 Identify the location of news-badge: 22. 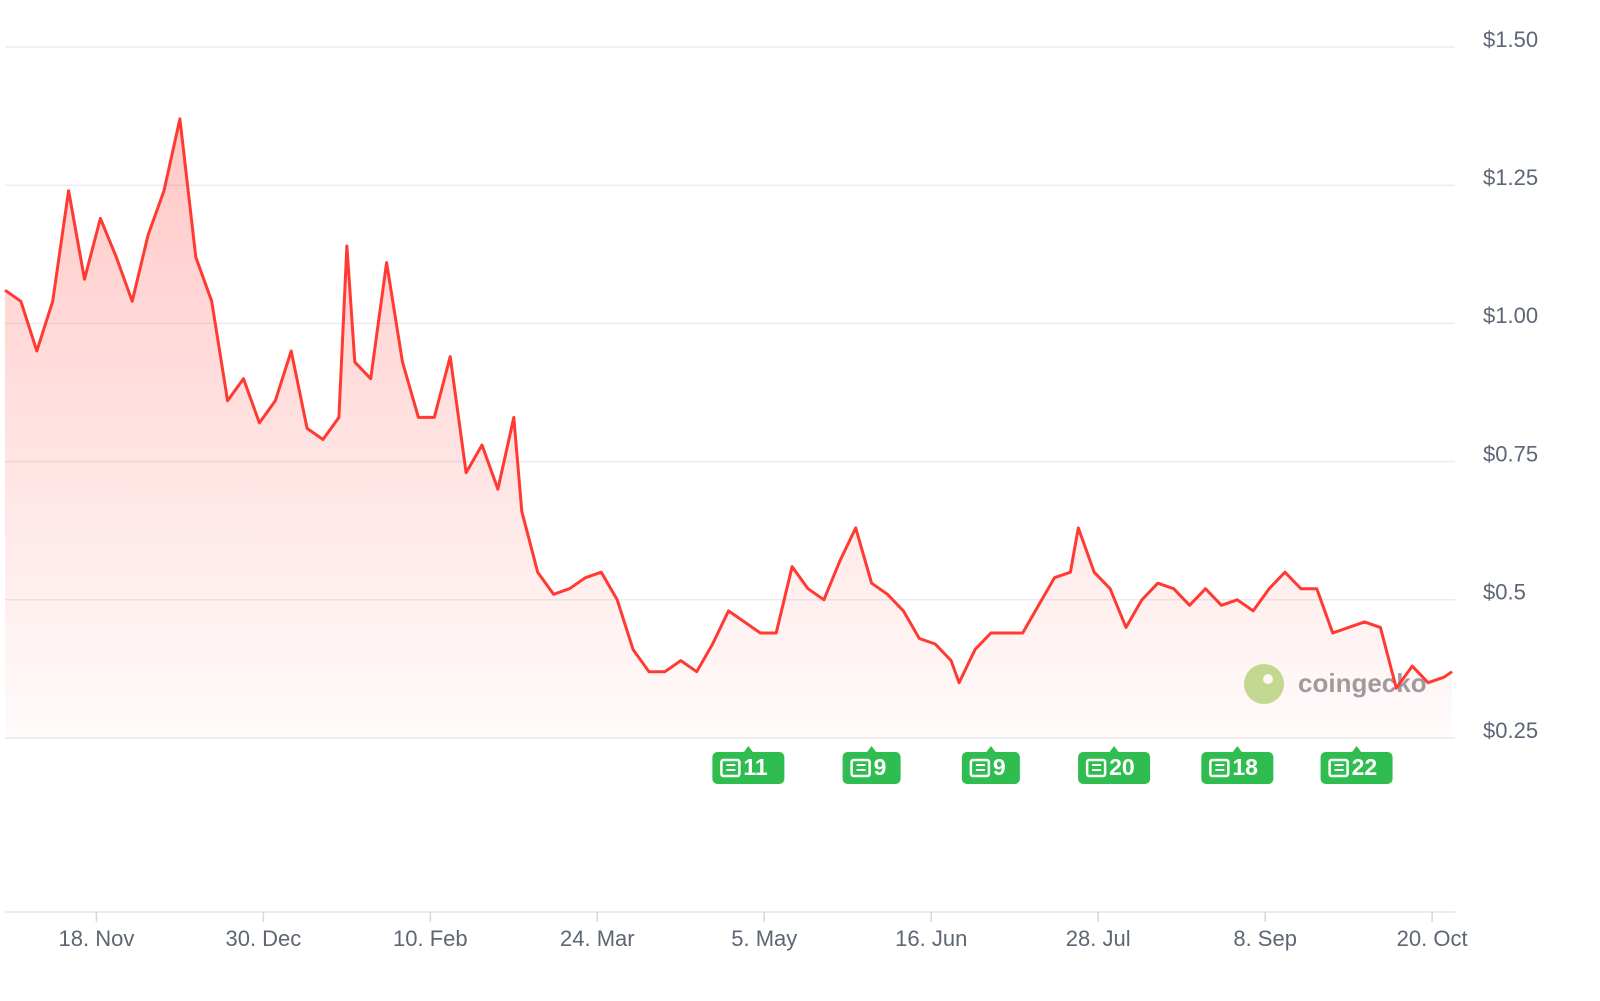
(1356, 765).